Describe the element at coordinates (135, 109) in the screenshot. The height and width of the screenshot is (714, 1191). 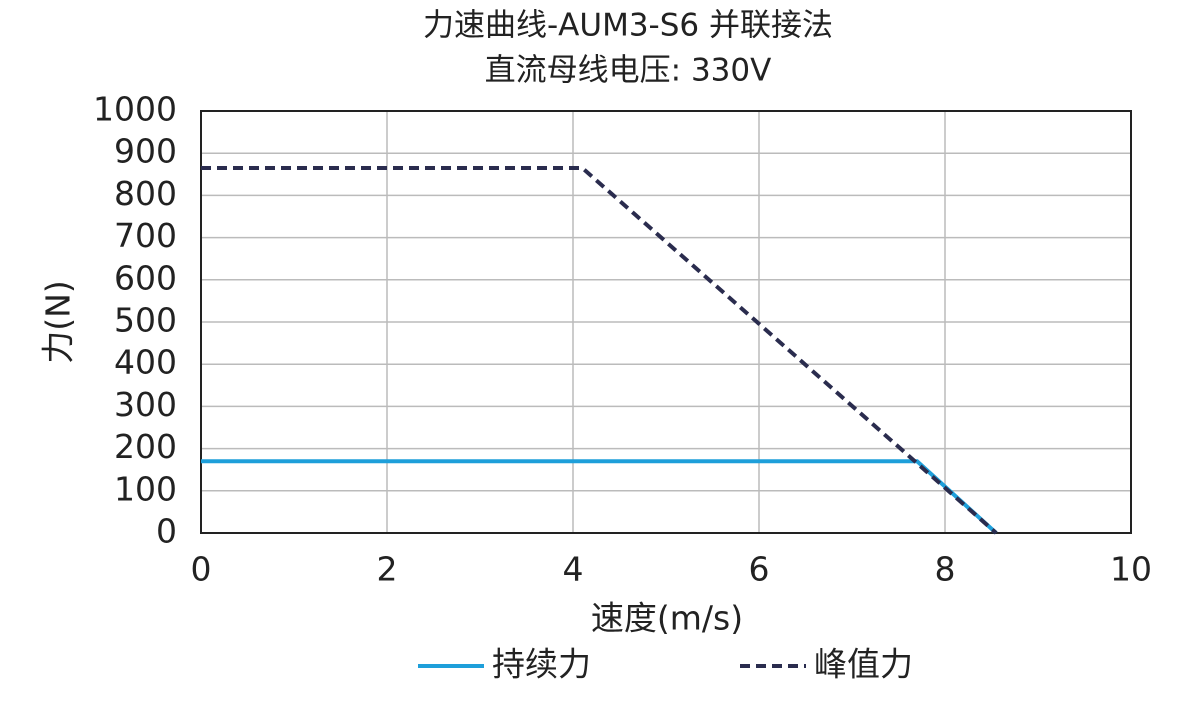
I see `y-tick-label: 1000` at that location.